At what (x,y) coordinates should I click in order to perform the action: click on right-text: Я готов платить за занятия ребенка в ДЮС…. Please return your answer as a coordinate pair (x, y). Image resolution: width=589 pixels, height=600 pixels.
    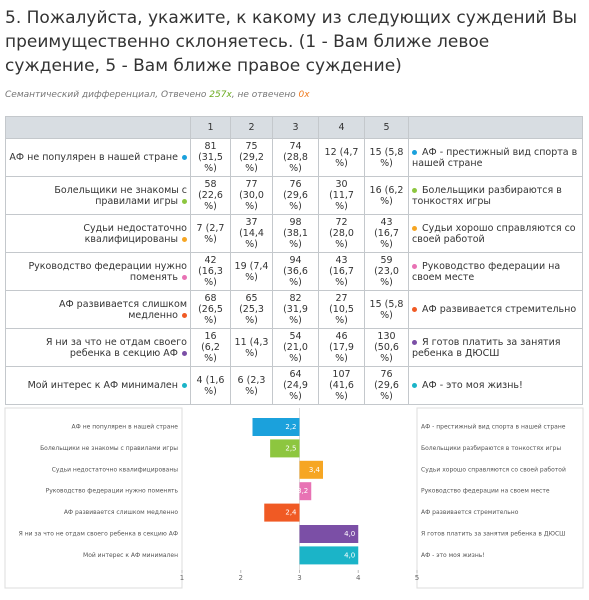
    Looking at the image, I should click on (486, 347).